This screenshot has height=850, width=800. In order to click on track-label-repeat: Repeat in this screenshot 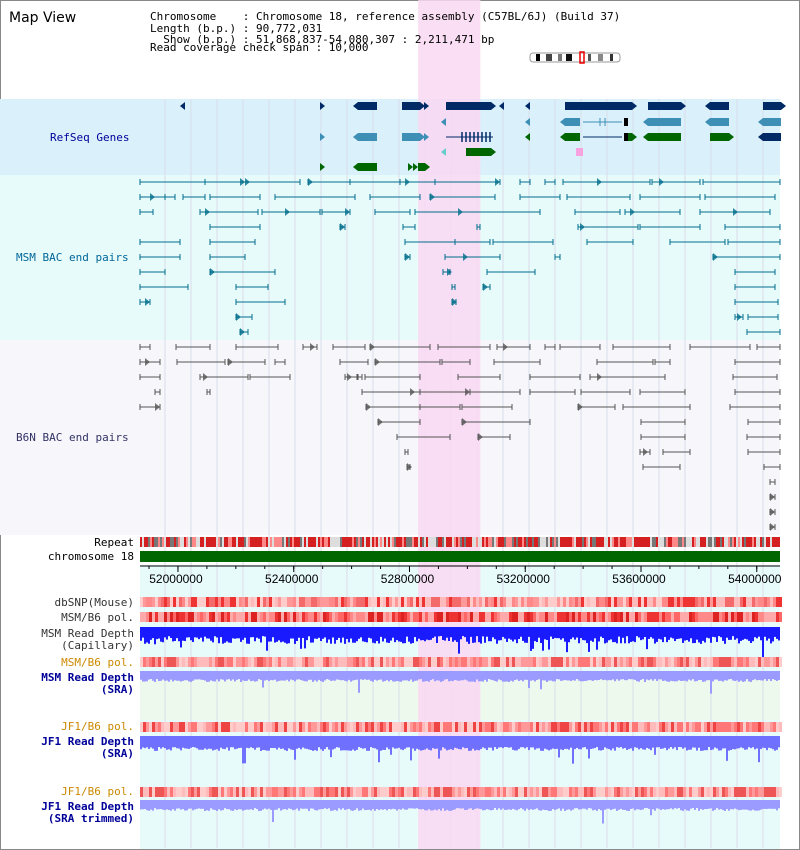, I will do `click(114, 542)`.